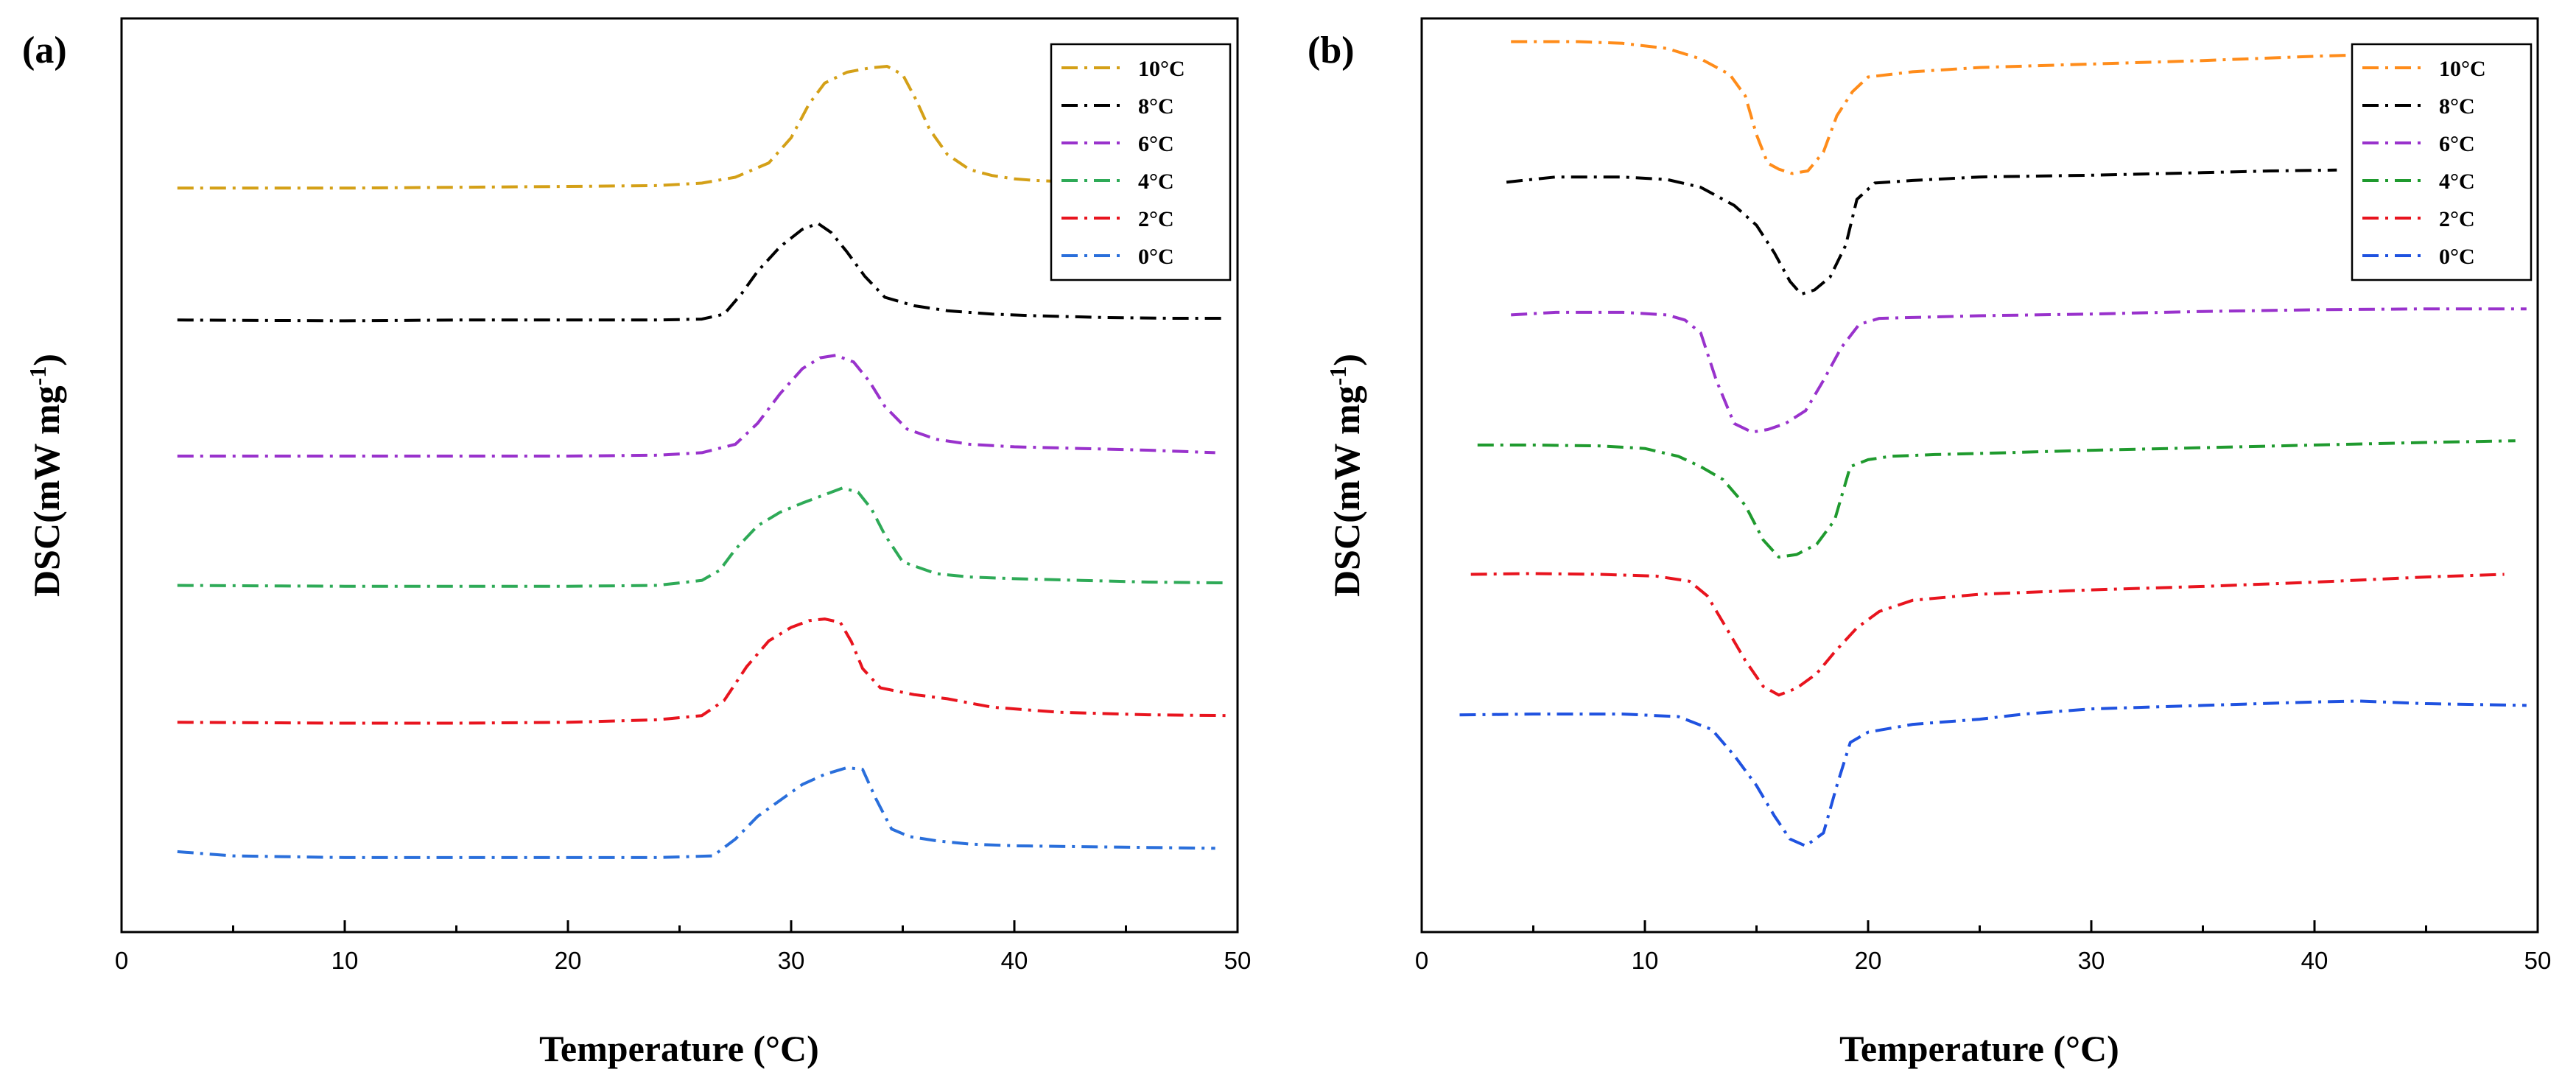 This screenshot has height=1089, width=2576. Describe the element at coordinates (618, 127) in the screenshot. I see `panel-a-series-line-10c` at that location.